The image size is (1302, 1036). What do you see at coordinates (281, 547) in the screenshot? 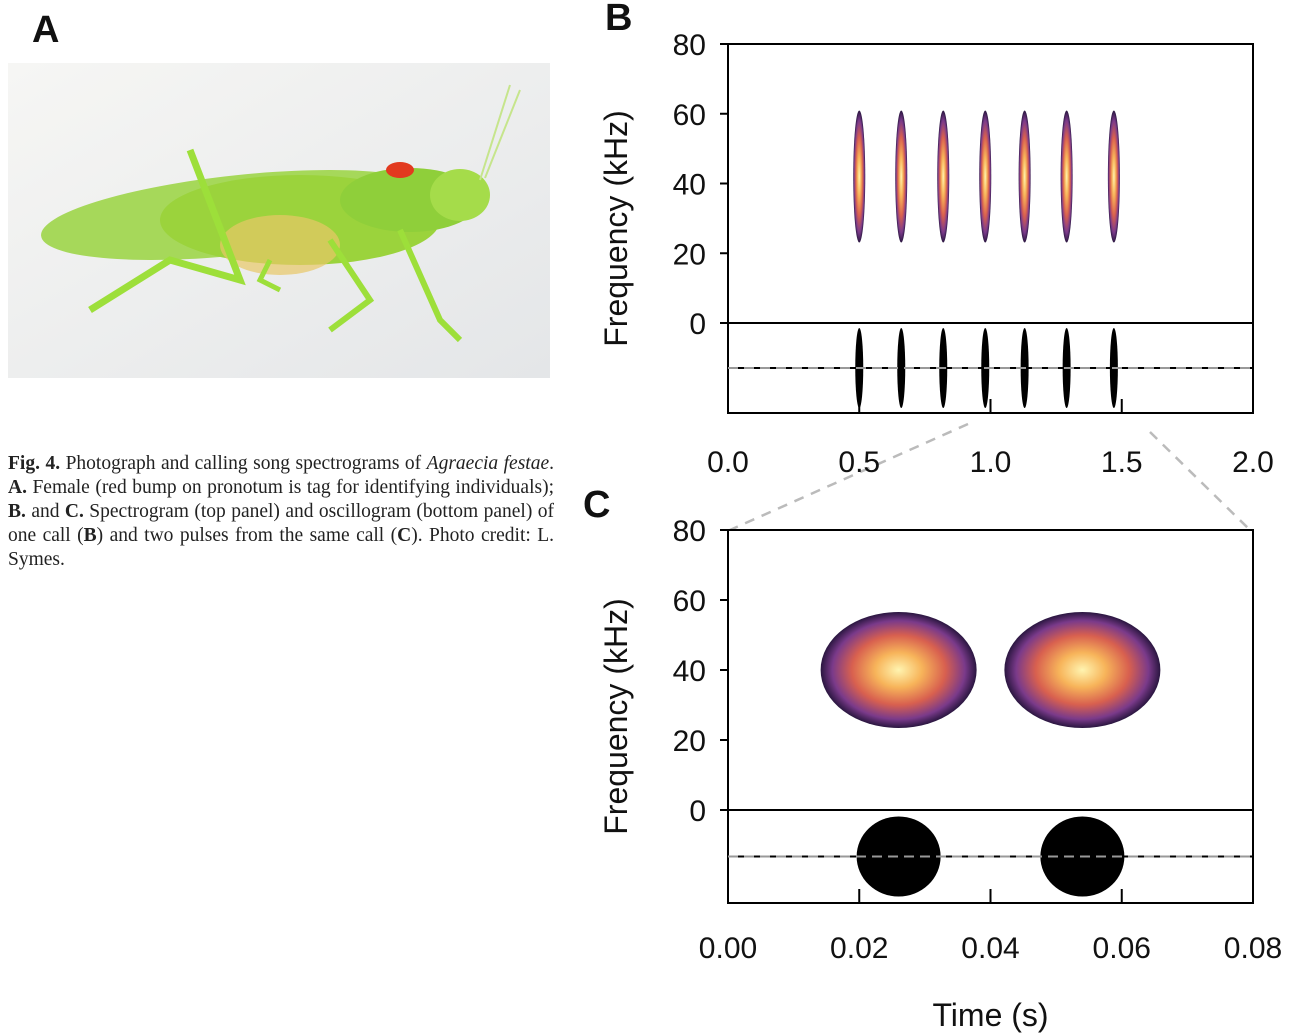
I see `caption-text: ). Photo credit: L. Symes.` at bounding box center [281, 547].